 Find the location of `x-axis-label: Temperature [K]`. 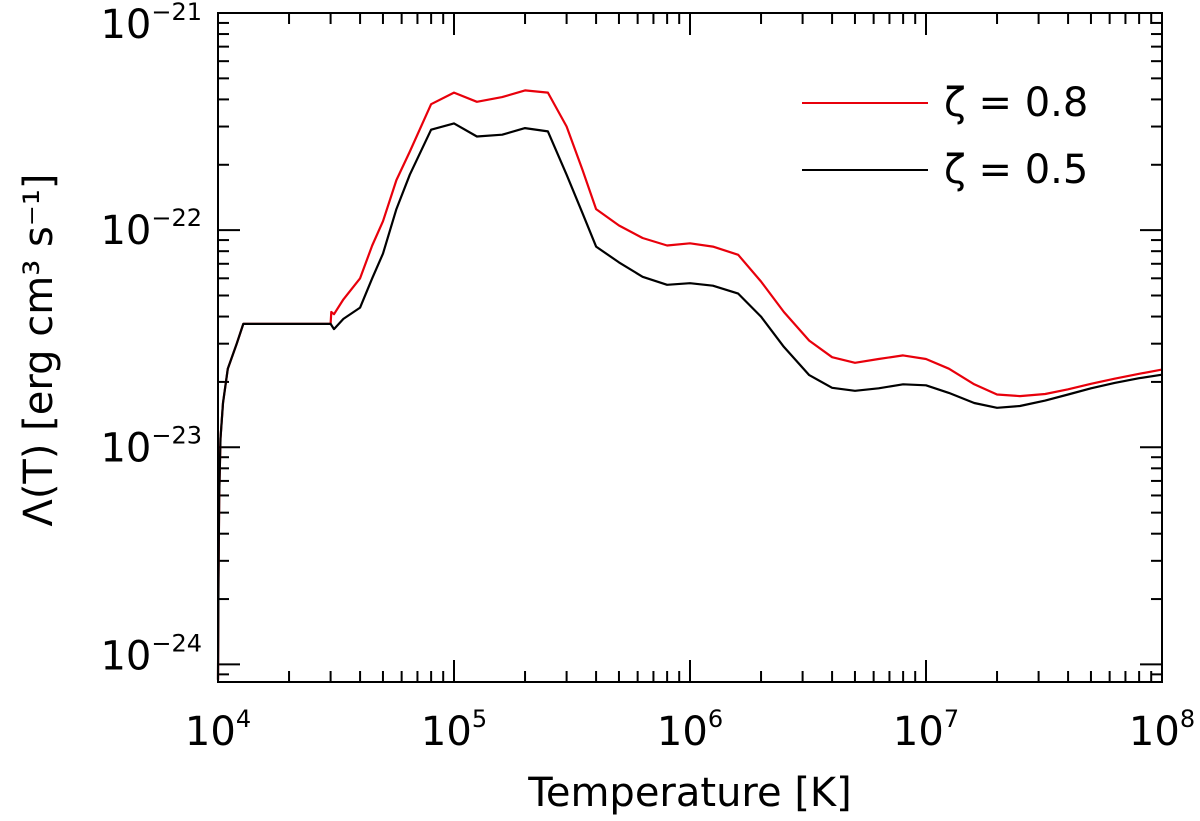

x-axis-label: Temperature [K] is located at coordinates (689, 793).